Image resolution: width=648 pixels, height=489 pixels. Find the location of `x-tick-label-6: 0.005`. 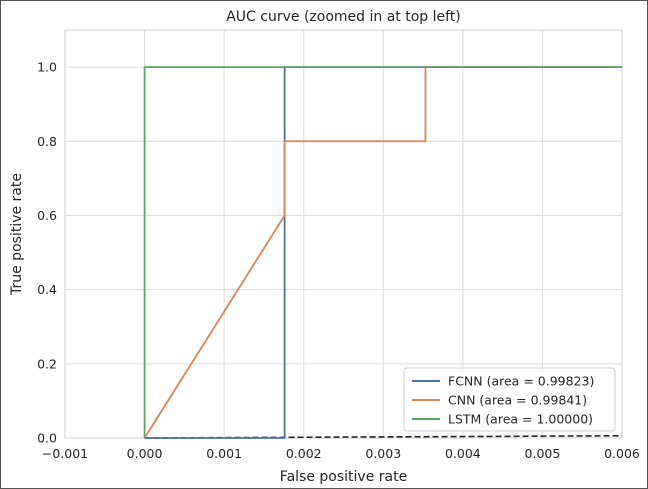

x-tick-label-6: 0.005 is located at coordinates (543, 453).